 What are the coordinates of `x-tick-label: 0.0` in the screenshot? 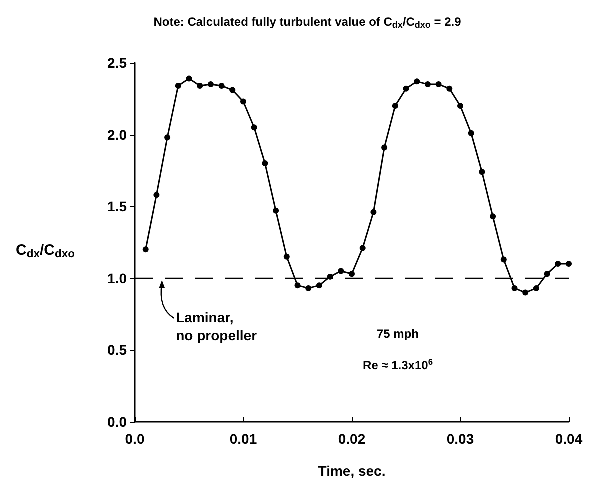 It's located at (135, 439).